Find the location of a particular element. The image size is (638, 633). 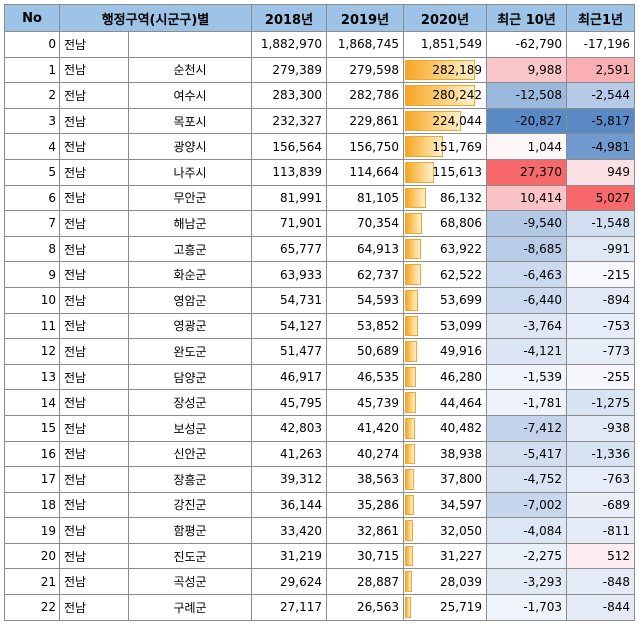

cell-change-1y: -844 is located at coordinates (600, 607).